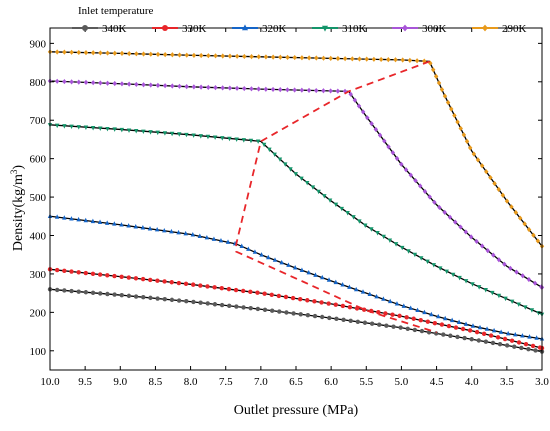 The width and height of the screenshot is (550, 431). Describe the element at coordinates (296, 382) in the screenshot. I see `x-tick-label: 6.5` at that location.